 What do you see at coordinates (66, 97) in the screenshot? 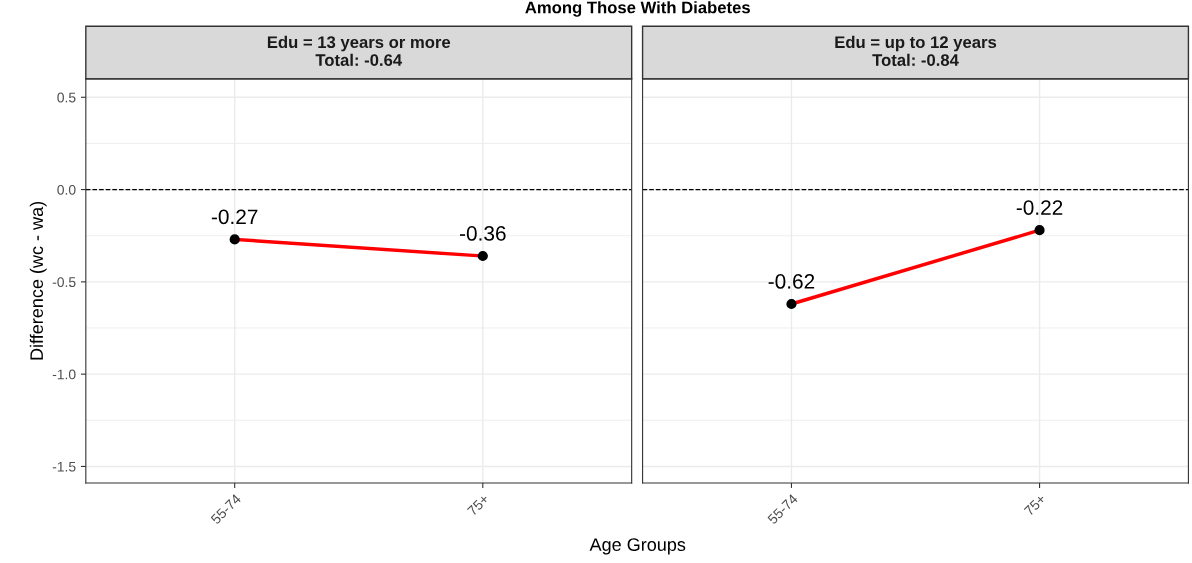
I see `y-tick-label: 0.5` at bounding box center [66, 97].